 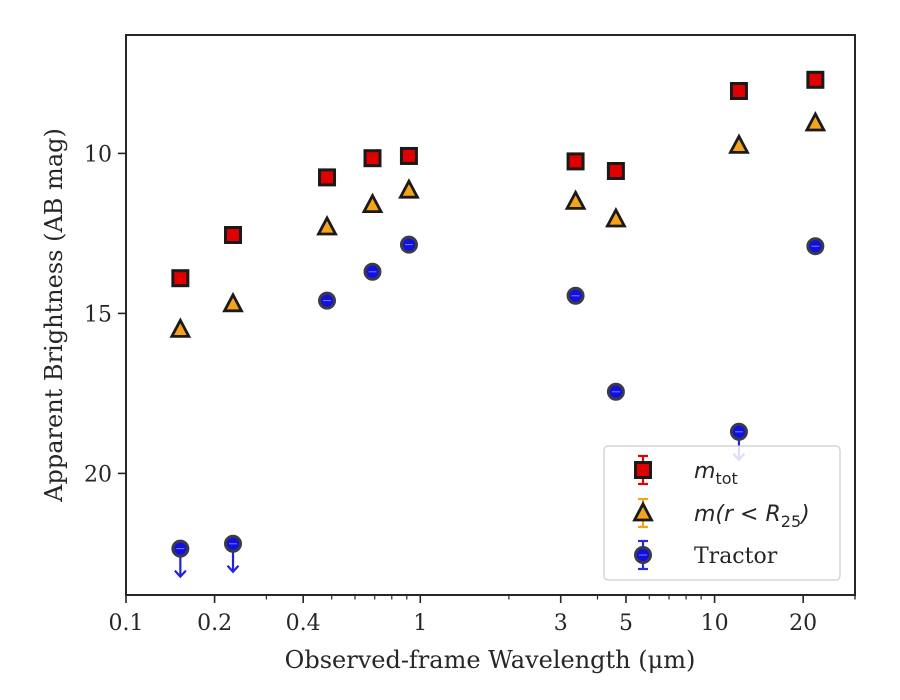 I want to click on x-tick-label: 20, so click(x=803, y=623).